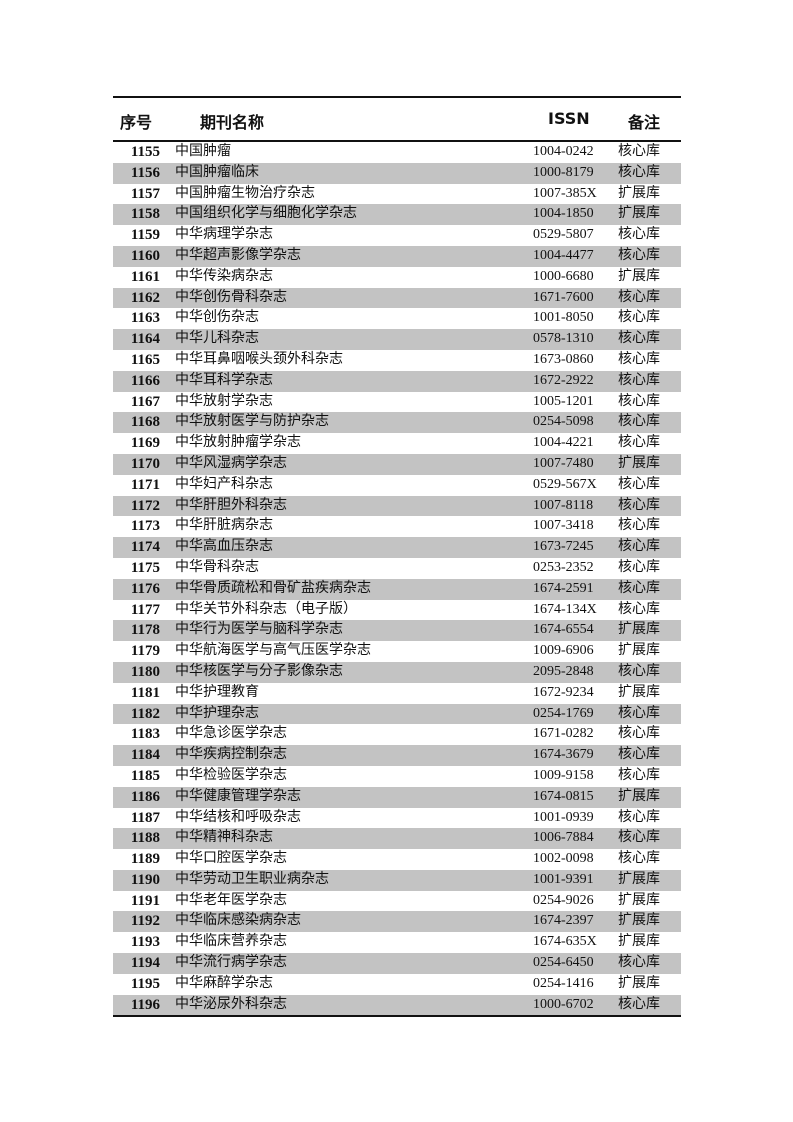  I want to click on row-number: 1187, so click(145, 817).